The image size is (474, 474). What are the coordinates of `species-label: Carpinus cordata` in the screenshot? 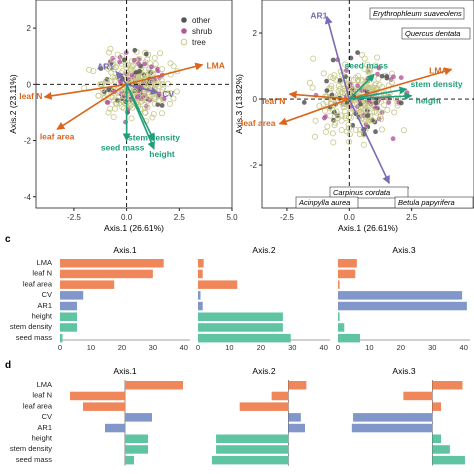 It's located at (361, 192).